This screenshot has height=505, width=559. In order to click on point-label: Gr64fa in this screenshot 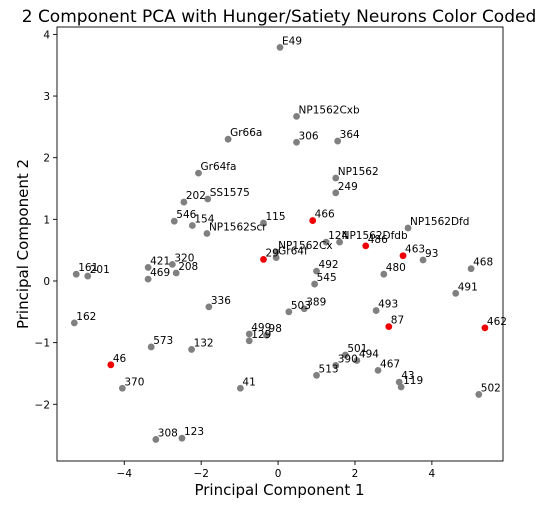, I will do `click(218, 167)`.